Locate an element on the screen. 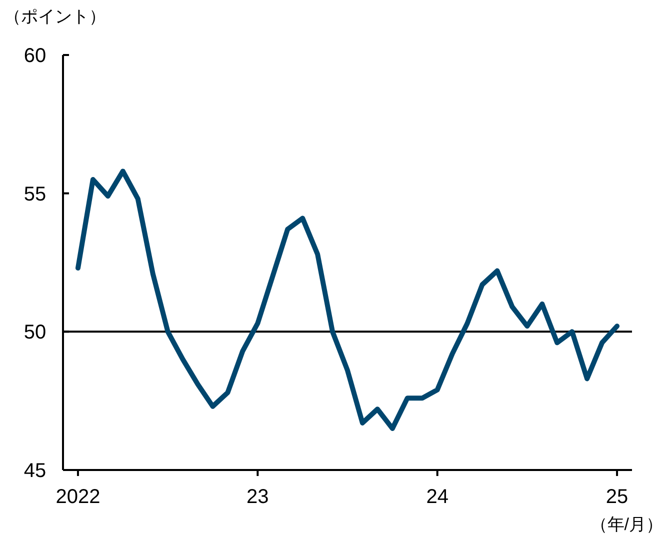 This screenshot has width=667, height=538. x-tick-label: 25 is located at coordinates (617, 497).